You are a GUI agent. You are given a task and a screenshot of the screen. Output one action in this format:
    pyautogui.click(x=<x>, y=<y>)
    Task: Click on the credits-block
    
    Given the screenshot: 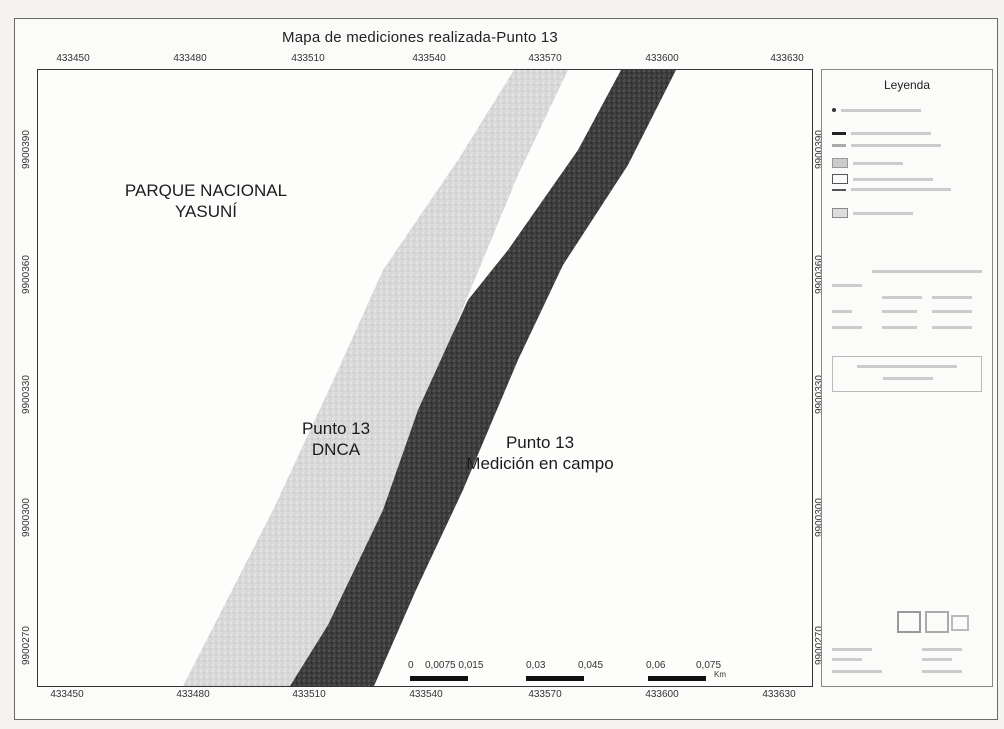 What is the action you would take?
    pyautogui.click(x=907, y=664)
    